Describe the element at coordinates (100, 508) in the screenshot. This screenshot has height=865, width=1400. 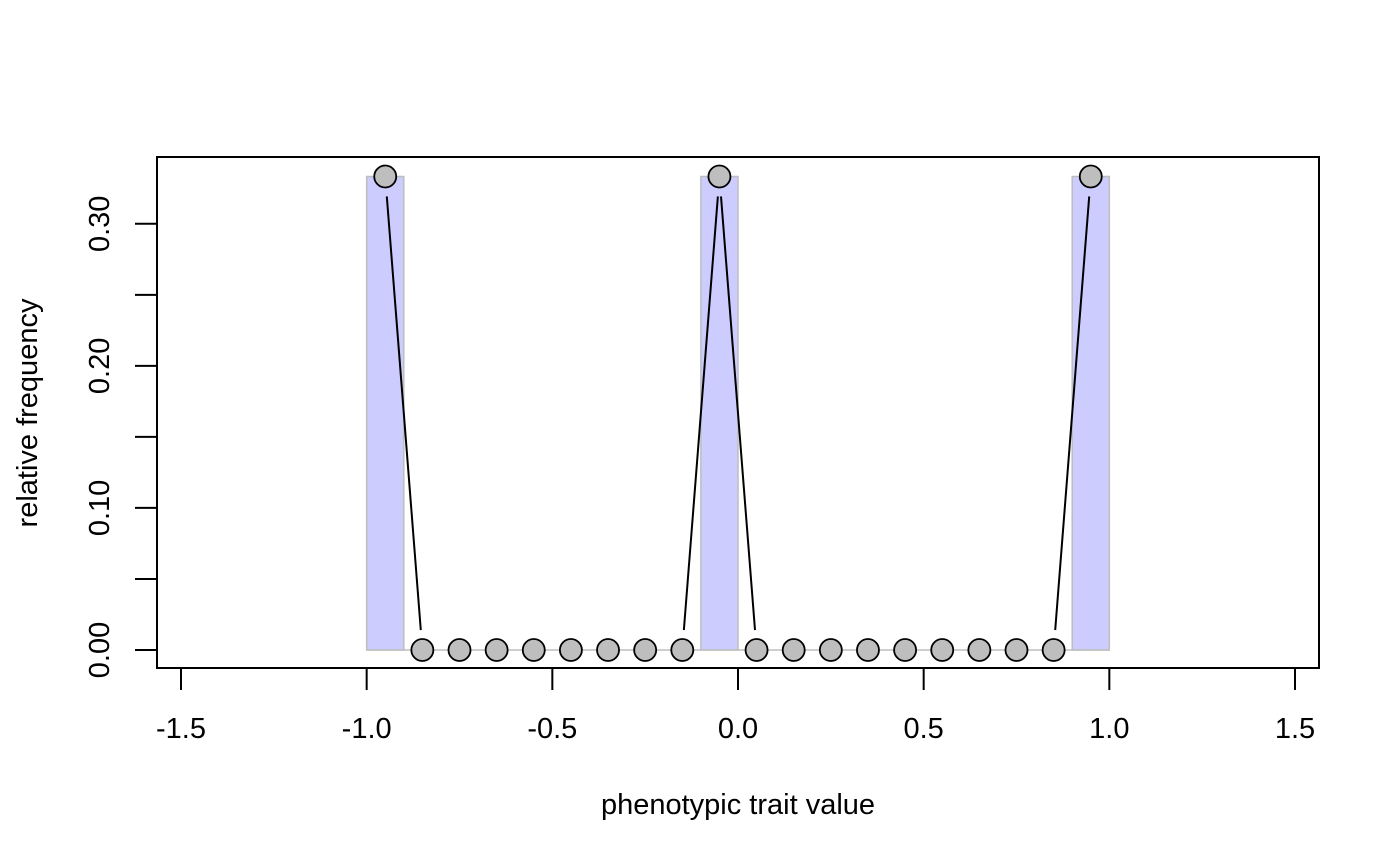
I see `y-tick-label: 0.10` at that location.